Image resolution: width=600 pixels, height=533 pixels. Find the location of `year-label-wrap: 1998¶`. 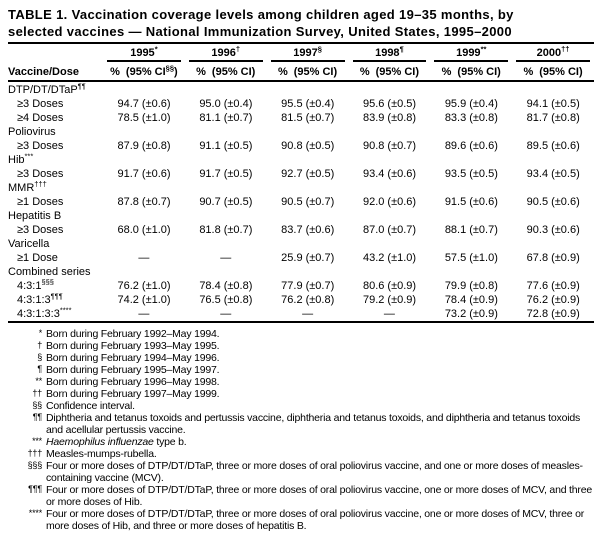

year-label-wrap: 1998¶ is located at coordinates (390, 52).